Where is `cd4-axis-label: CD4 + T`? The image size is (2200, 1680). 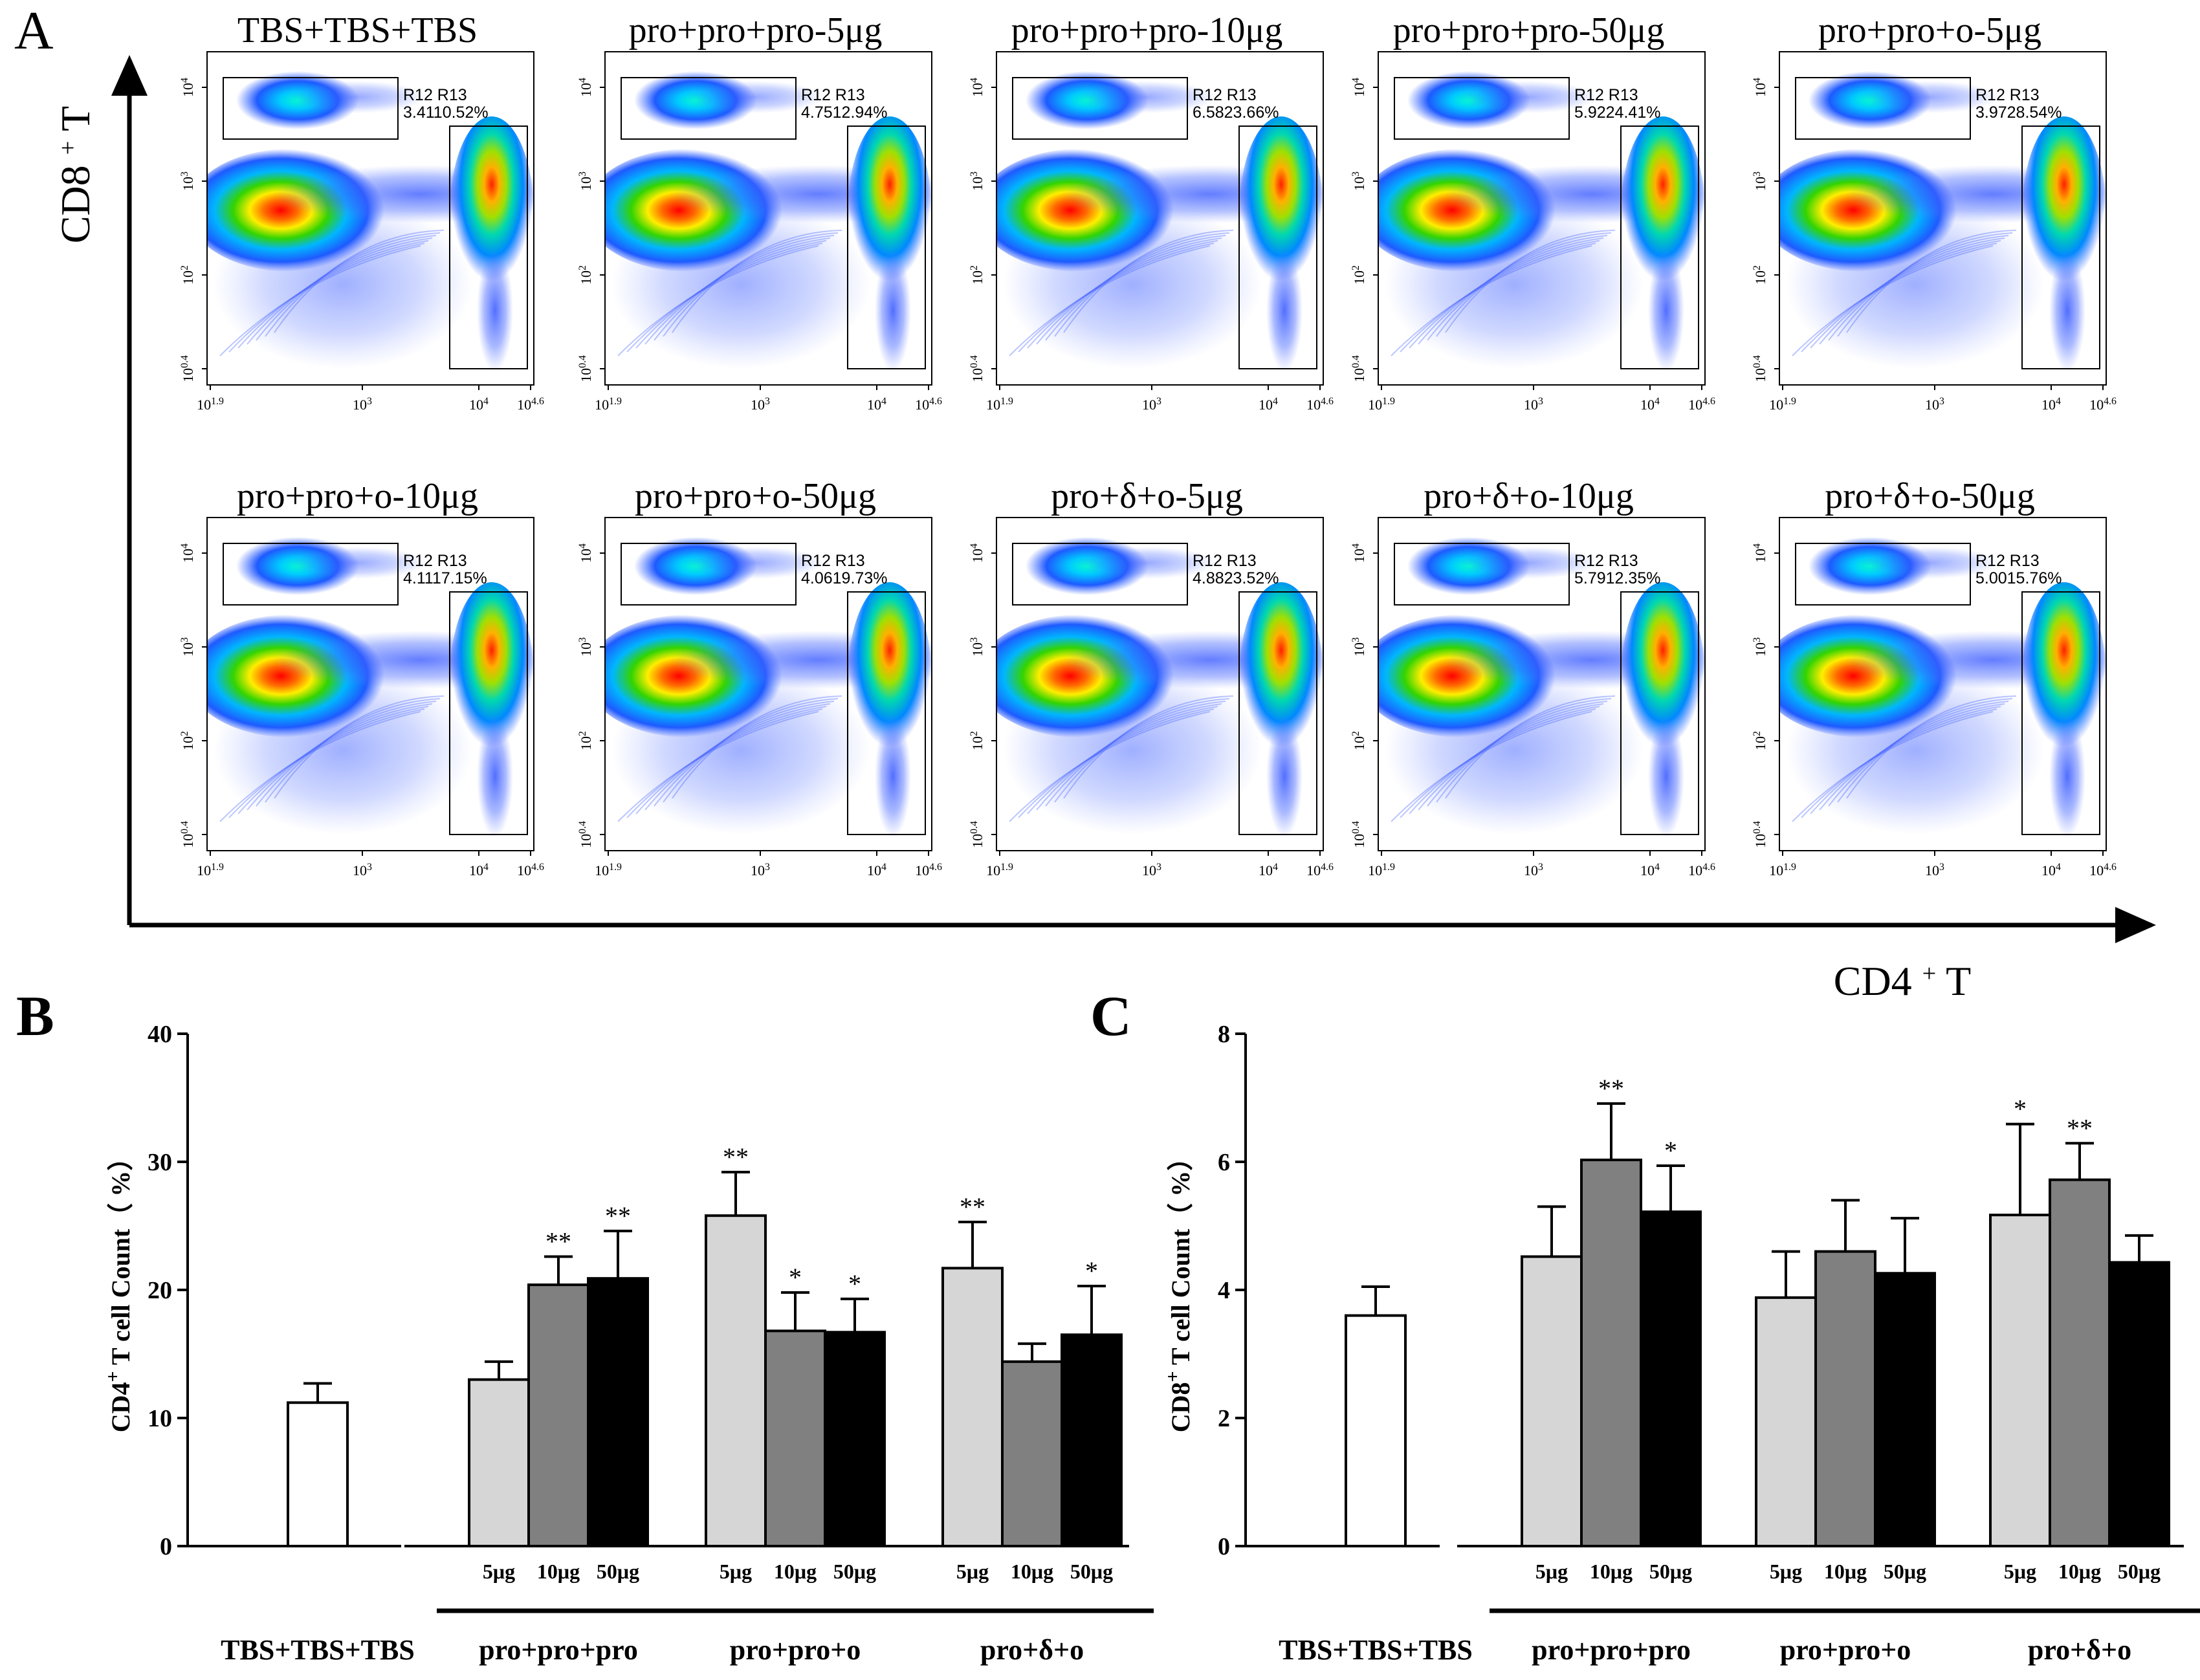
cd4-axis-label: CD4 + T is located at coordinates (1903, 981).